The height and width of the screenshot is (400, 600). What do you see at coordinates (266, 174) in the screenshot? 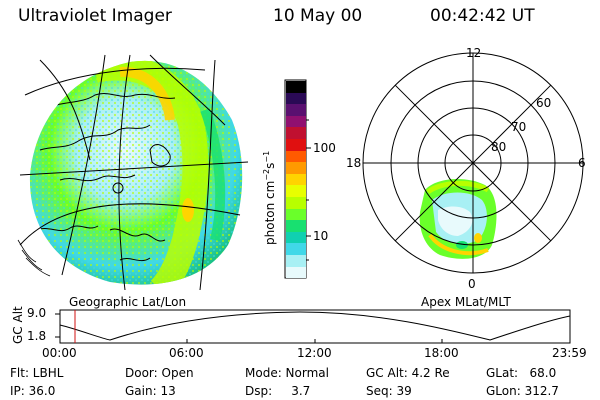
I see `colorbar-unit-exp: −2` at bounding box center [266, 174].